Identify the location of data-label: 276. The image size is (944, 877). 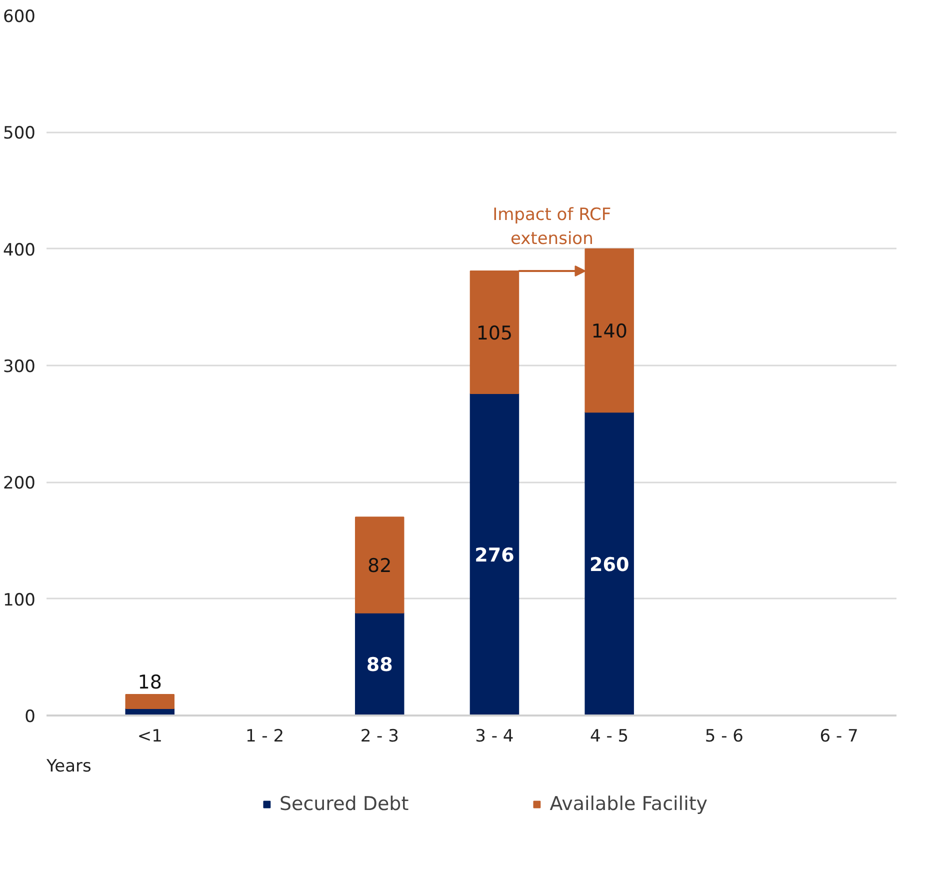
(494, 555).